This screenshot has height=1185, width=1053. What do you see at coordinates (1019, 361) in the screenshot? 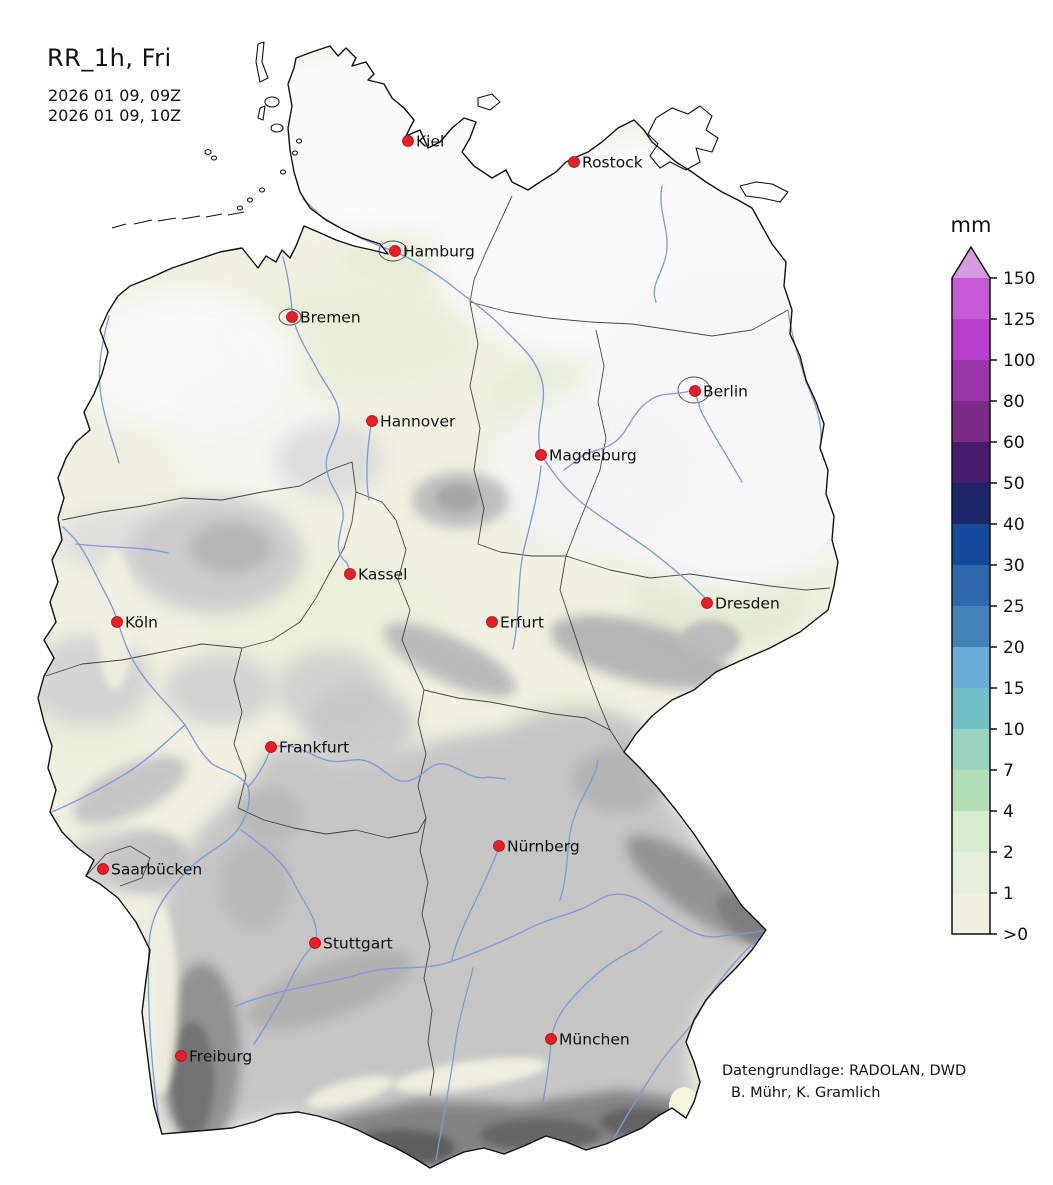
I see `colorbar-tick-label-2: 100` at bounding box center [1019, 361].